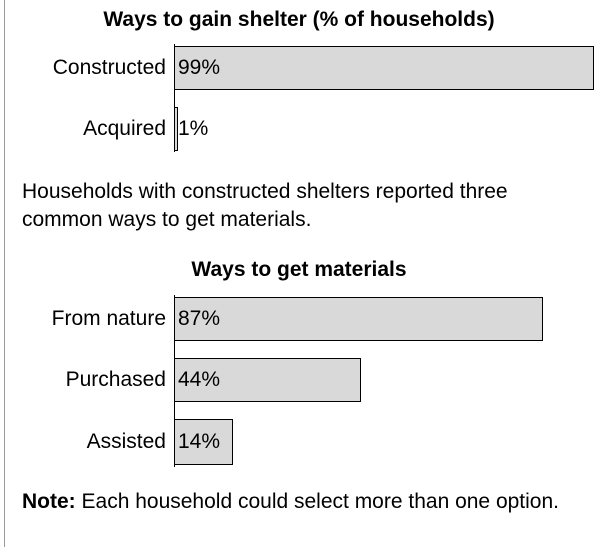 The height and width of the screenshot is (547, 598). I want to click on value-label-acquired: 1%, so click(193, 128).